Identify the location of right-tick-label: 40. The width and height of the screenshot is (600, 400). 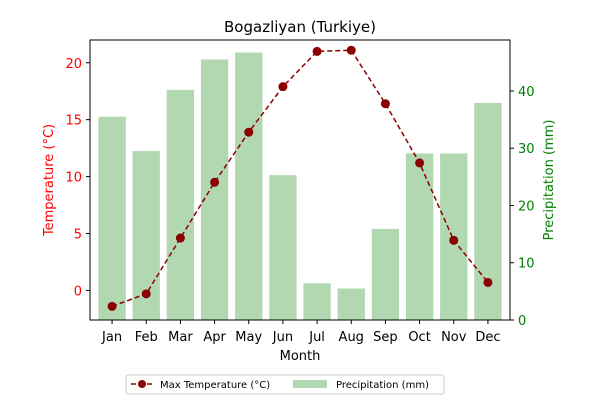
(526, 92).